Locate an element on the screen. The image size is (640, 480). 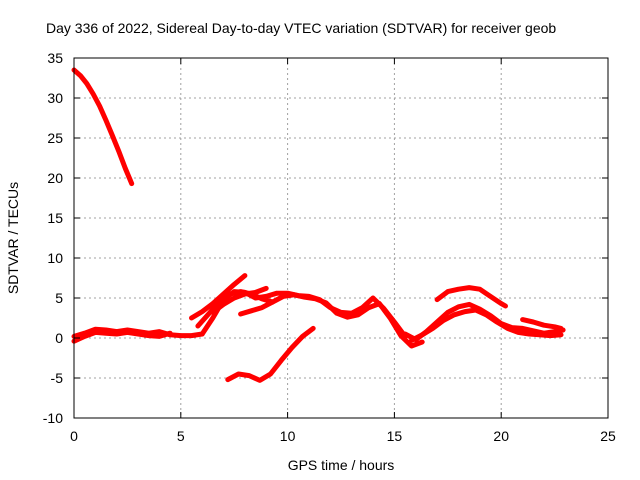
y-tick-label: 20 is located at coordinates (55, 178).